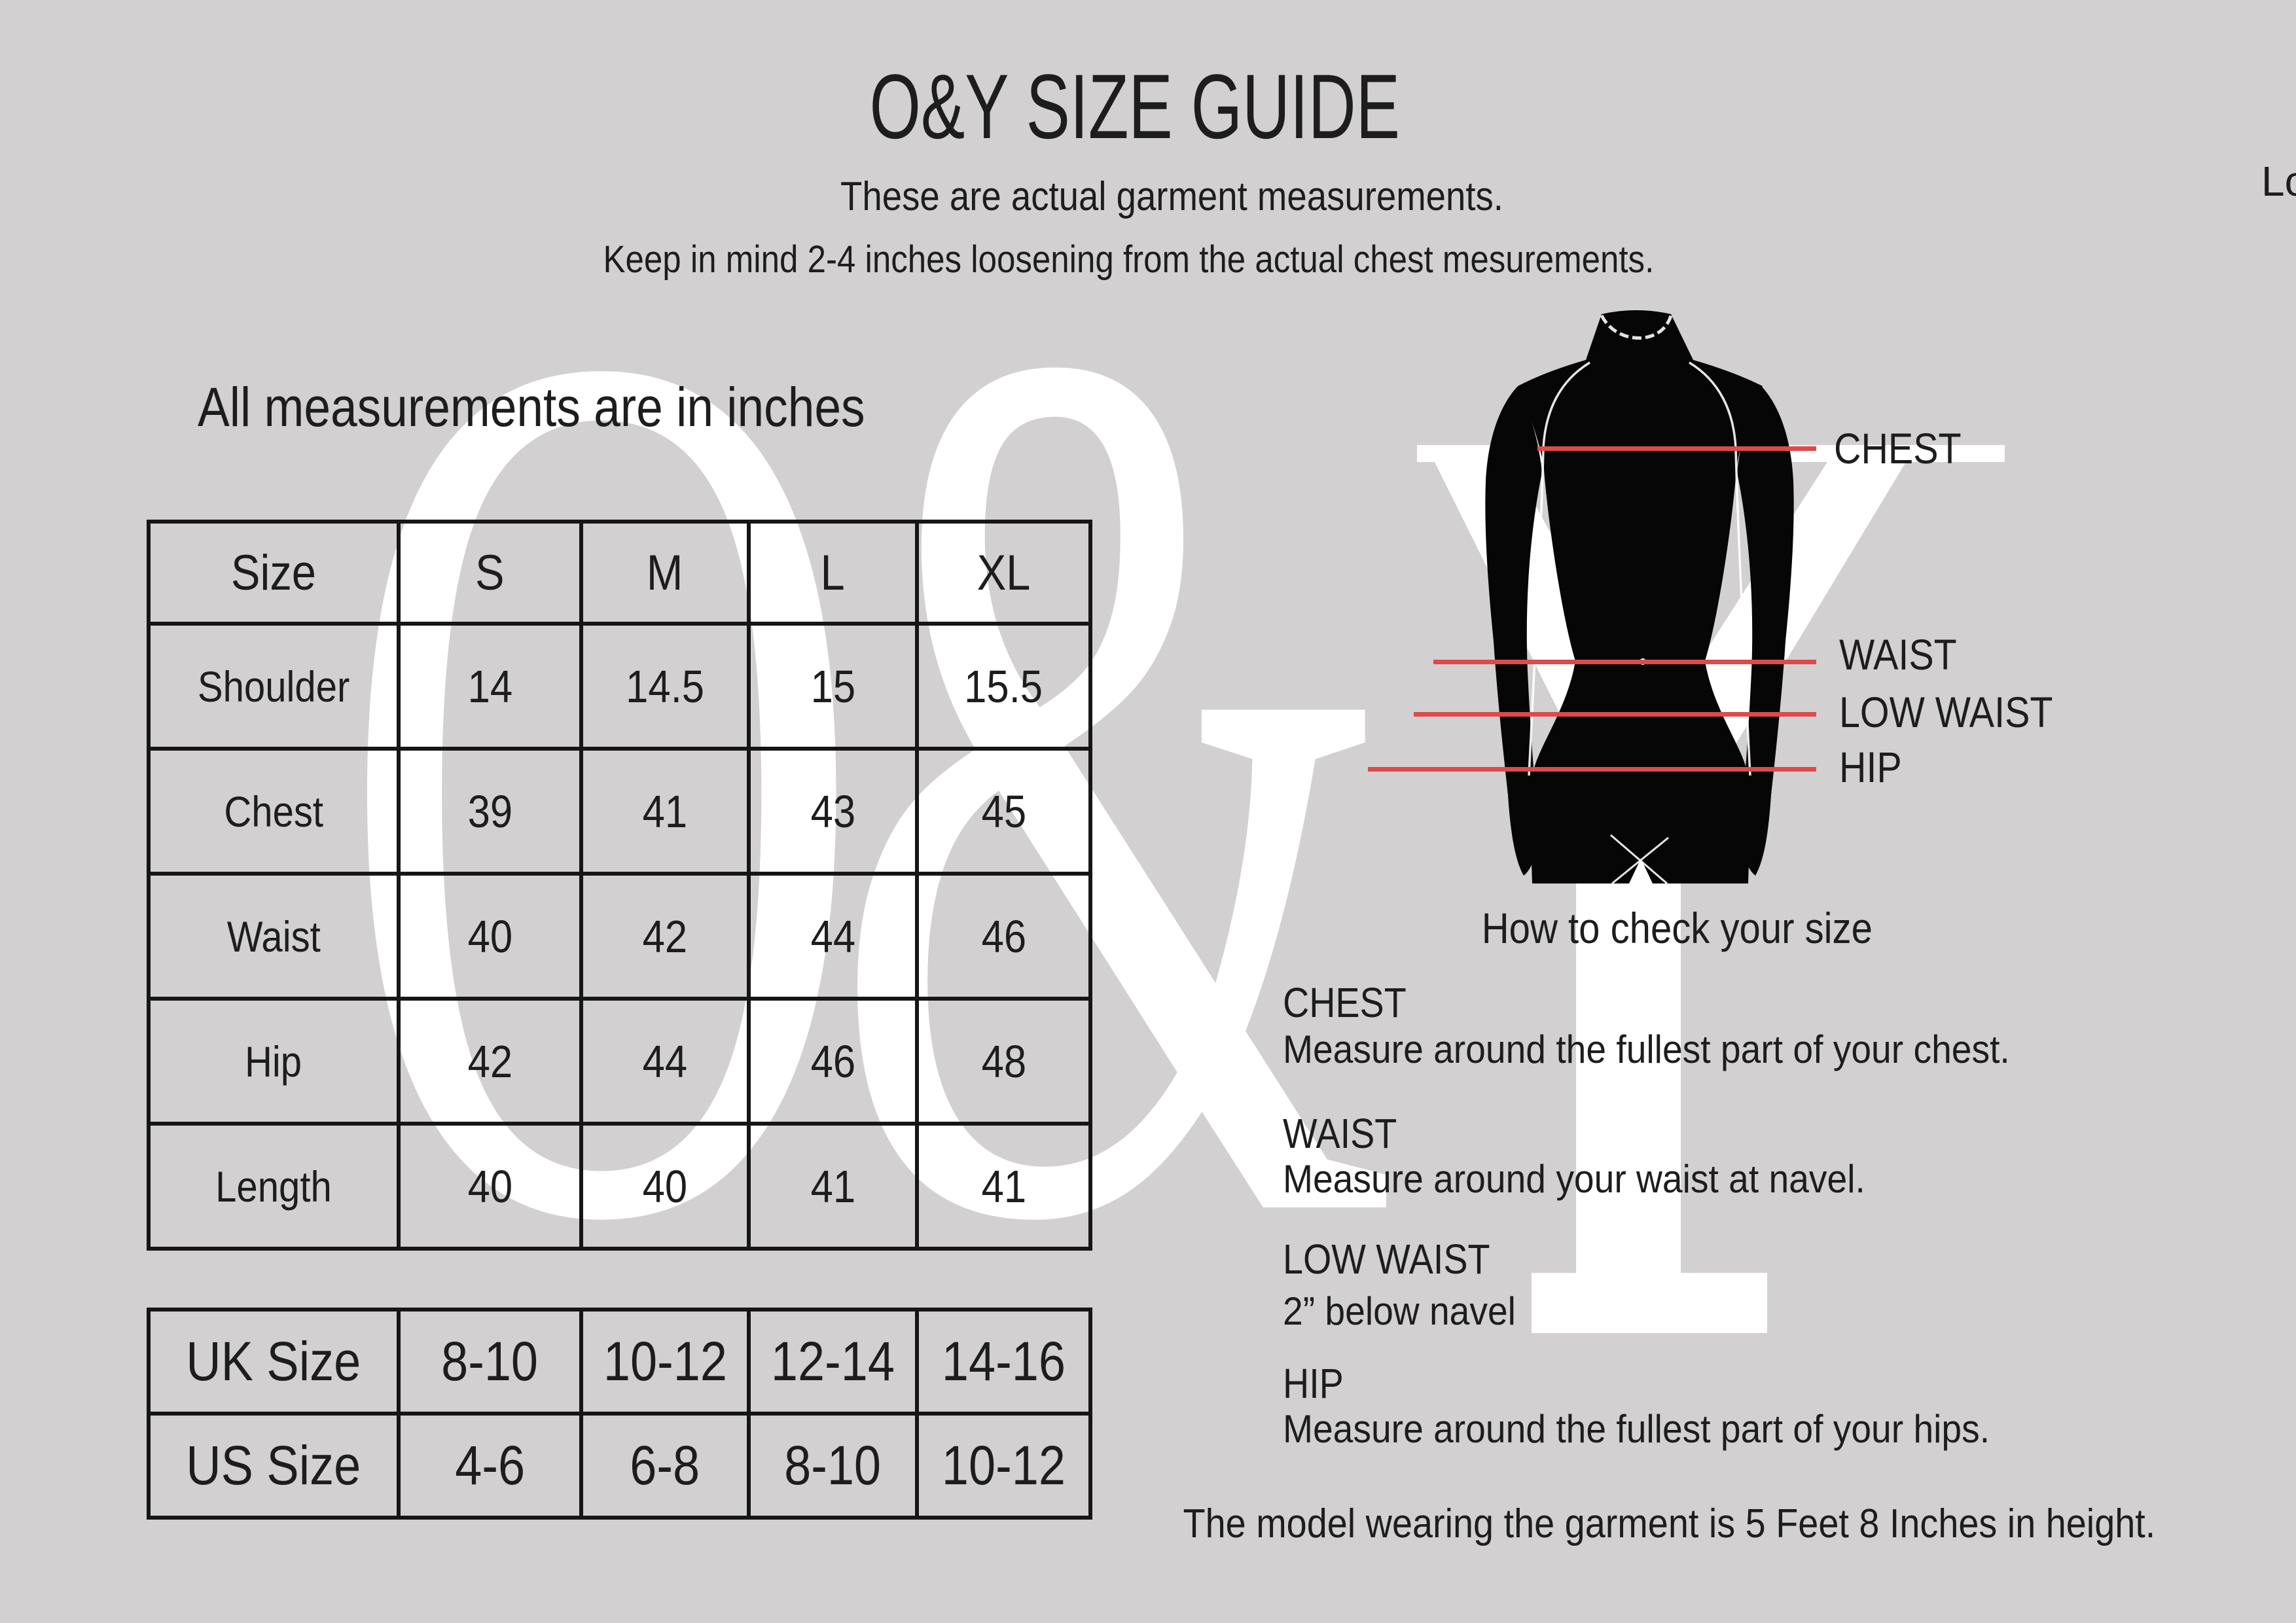 The height and width of the screenshot is (1623, 2296). Describe the element at coordinates (1171, 196) in the screenshot. I see `subtitle-line-1-text: These are actual garment measurements.` at that location.